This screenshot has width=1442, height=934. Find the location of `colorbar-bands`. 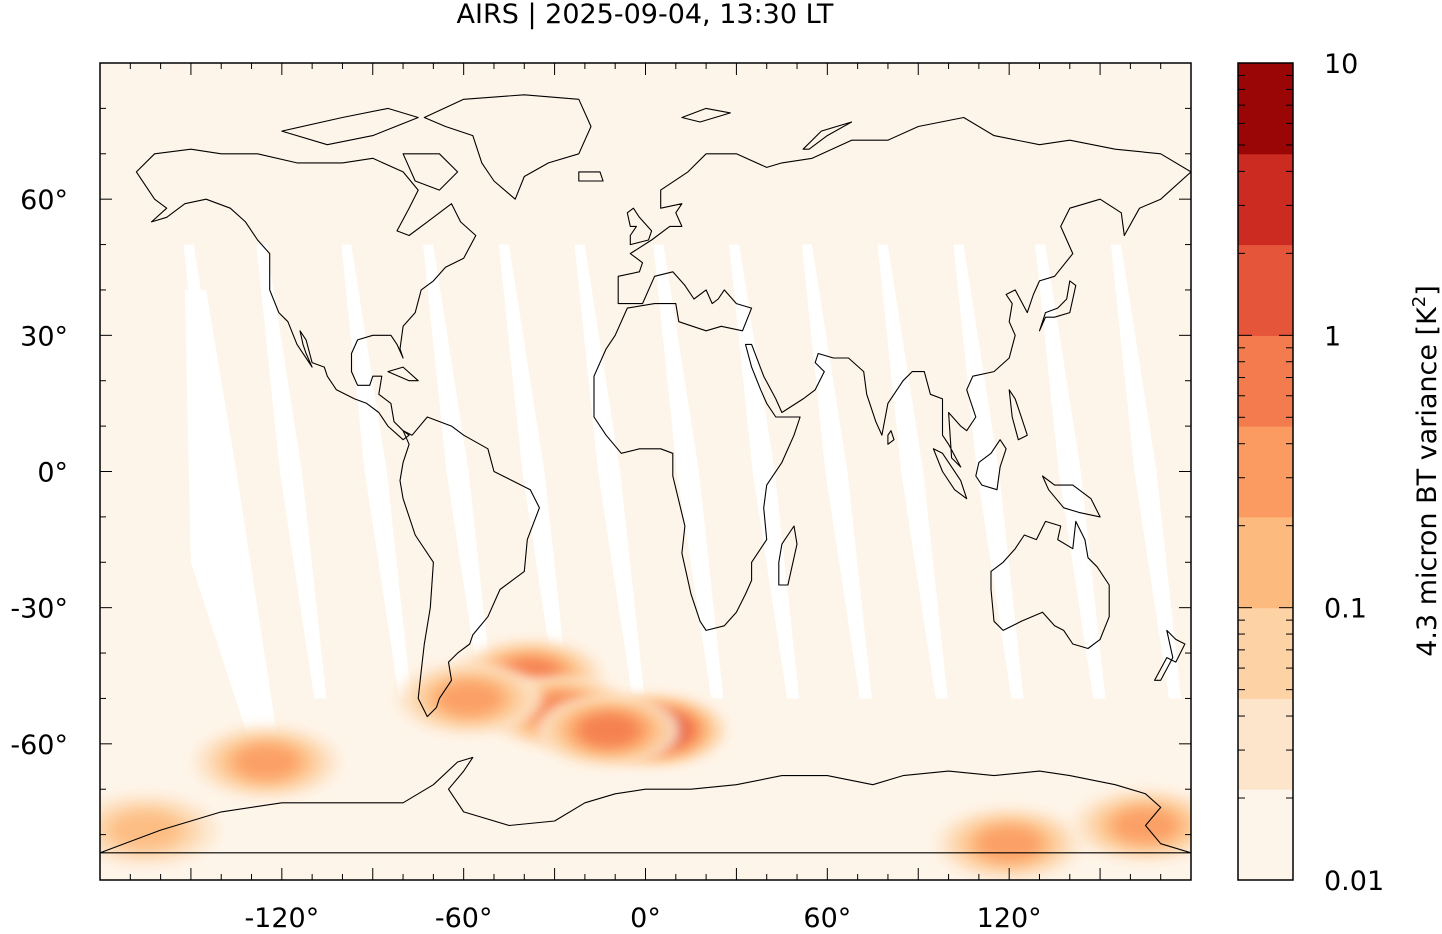

colorbar-bands is located at coordinates (1265, 472).